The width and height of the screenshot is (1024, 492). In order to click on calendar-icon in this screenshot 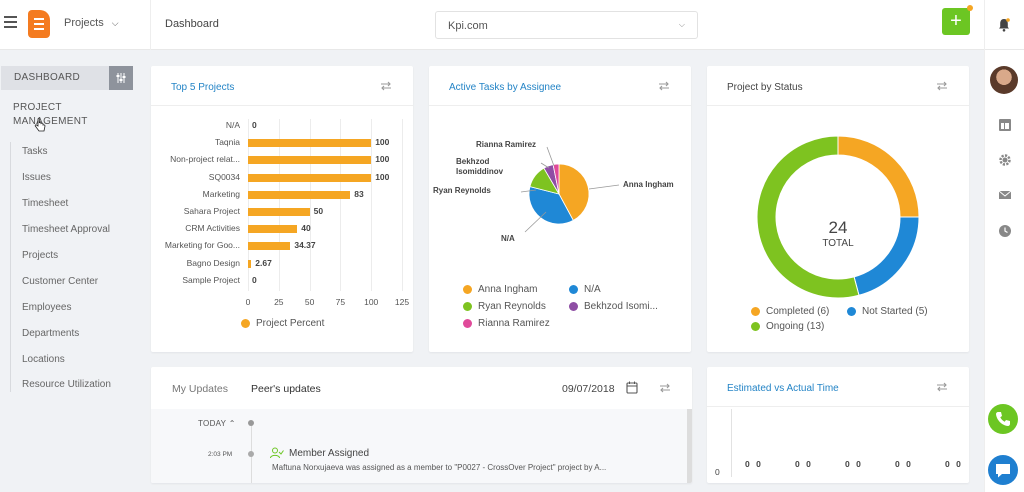, I will do `click(632, 387)`.